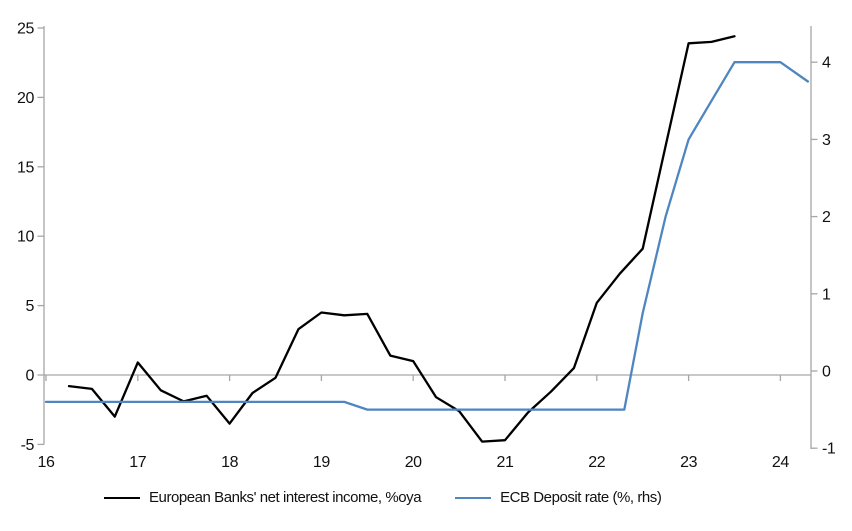 The height and width of the screenshot is (531, 852). Describe the element at coordinates (46, 462) in the screenshot. I see `x-tick-label: 16` at that location.